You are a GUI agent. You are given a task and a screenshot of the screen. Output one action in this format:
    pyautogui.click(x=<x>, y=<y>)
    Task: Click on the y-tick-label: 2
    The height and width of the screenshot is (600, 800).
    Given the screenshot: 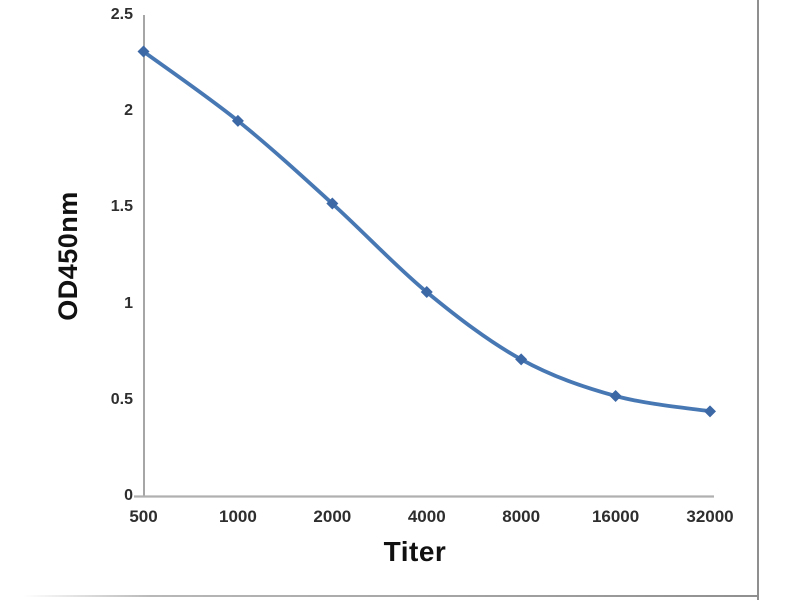 What is the action you would take?
    pyautogui.click(x=128, y=111)
    